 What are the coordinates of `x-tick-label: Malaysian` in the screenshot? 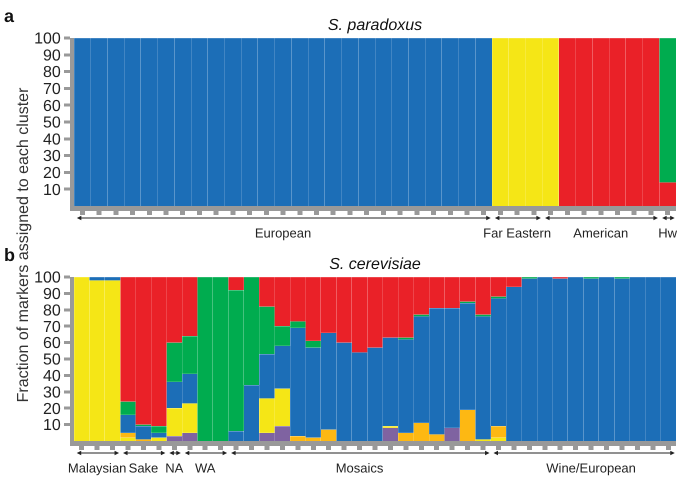 It's located at (97, 468).